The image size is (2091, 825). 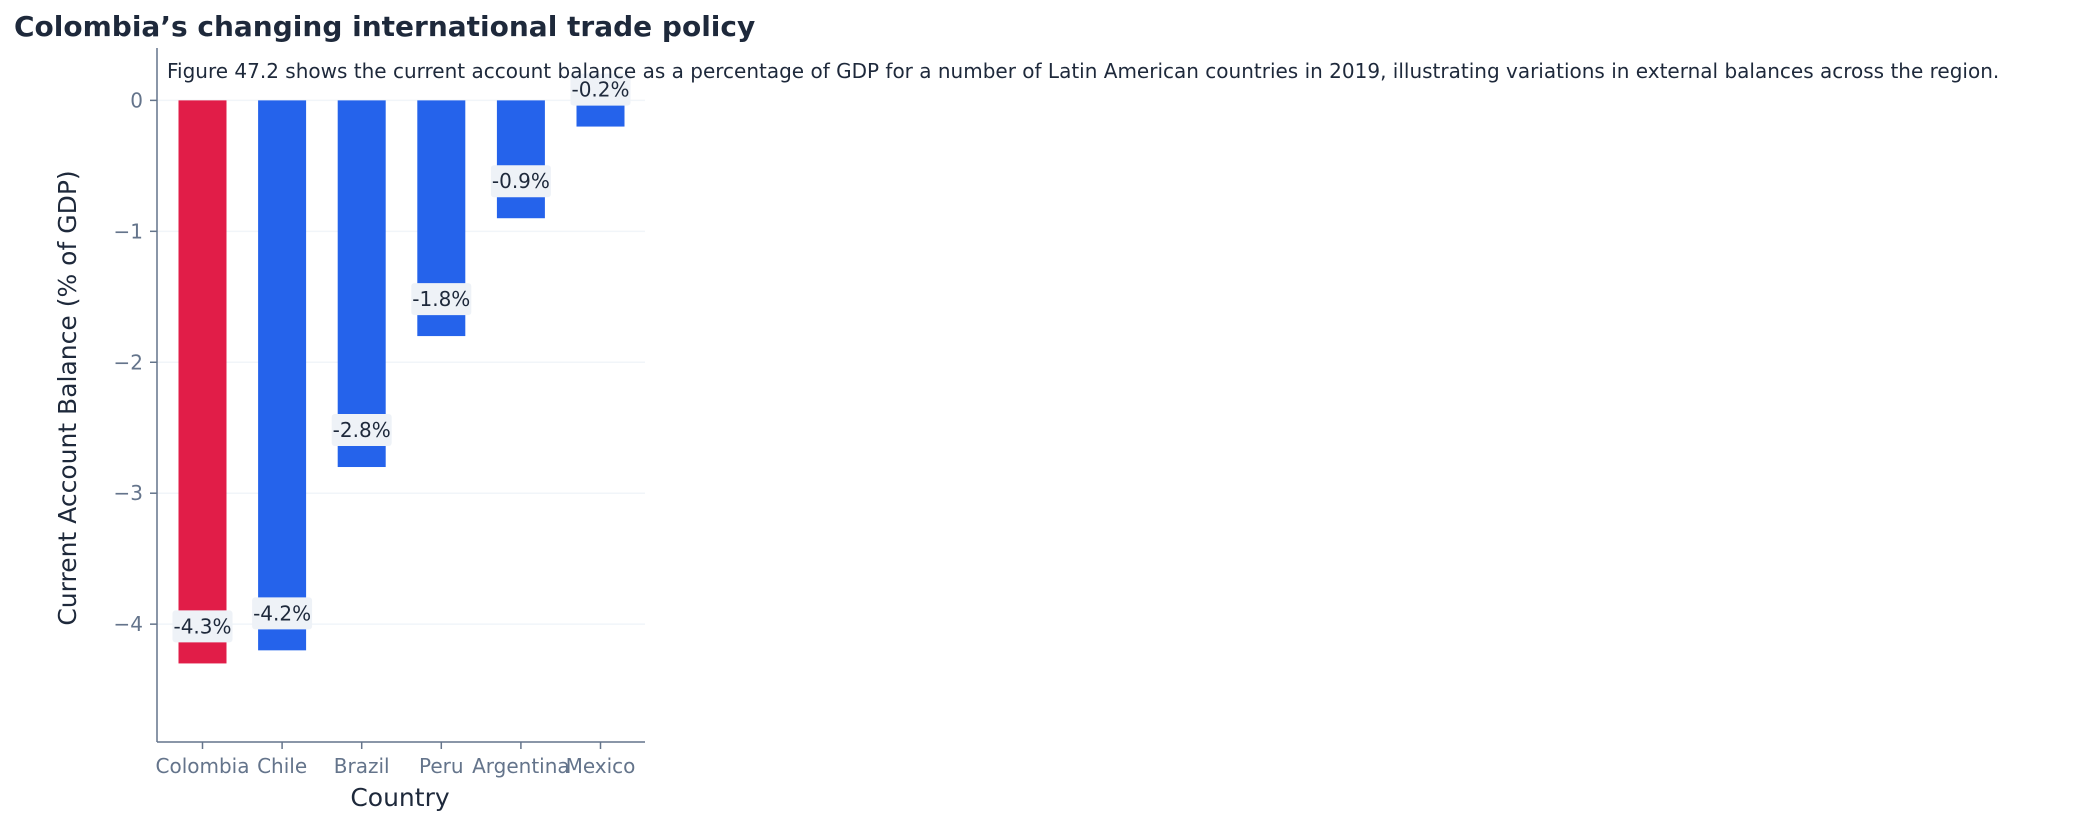 What do you see at coordinates (128, 362) in the screenshot?
I see `y-tick-label: −2` at bounding box center [128, 362].